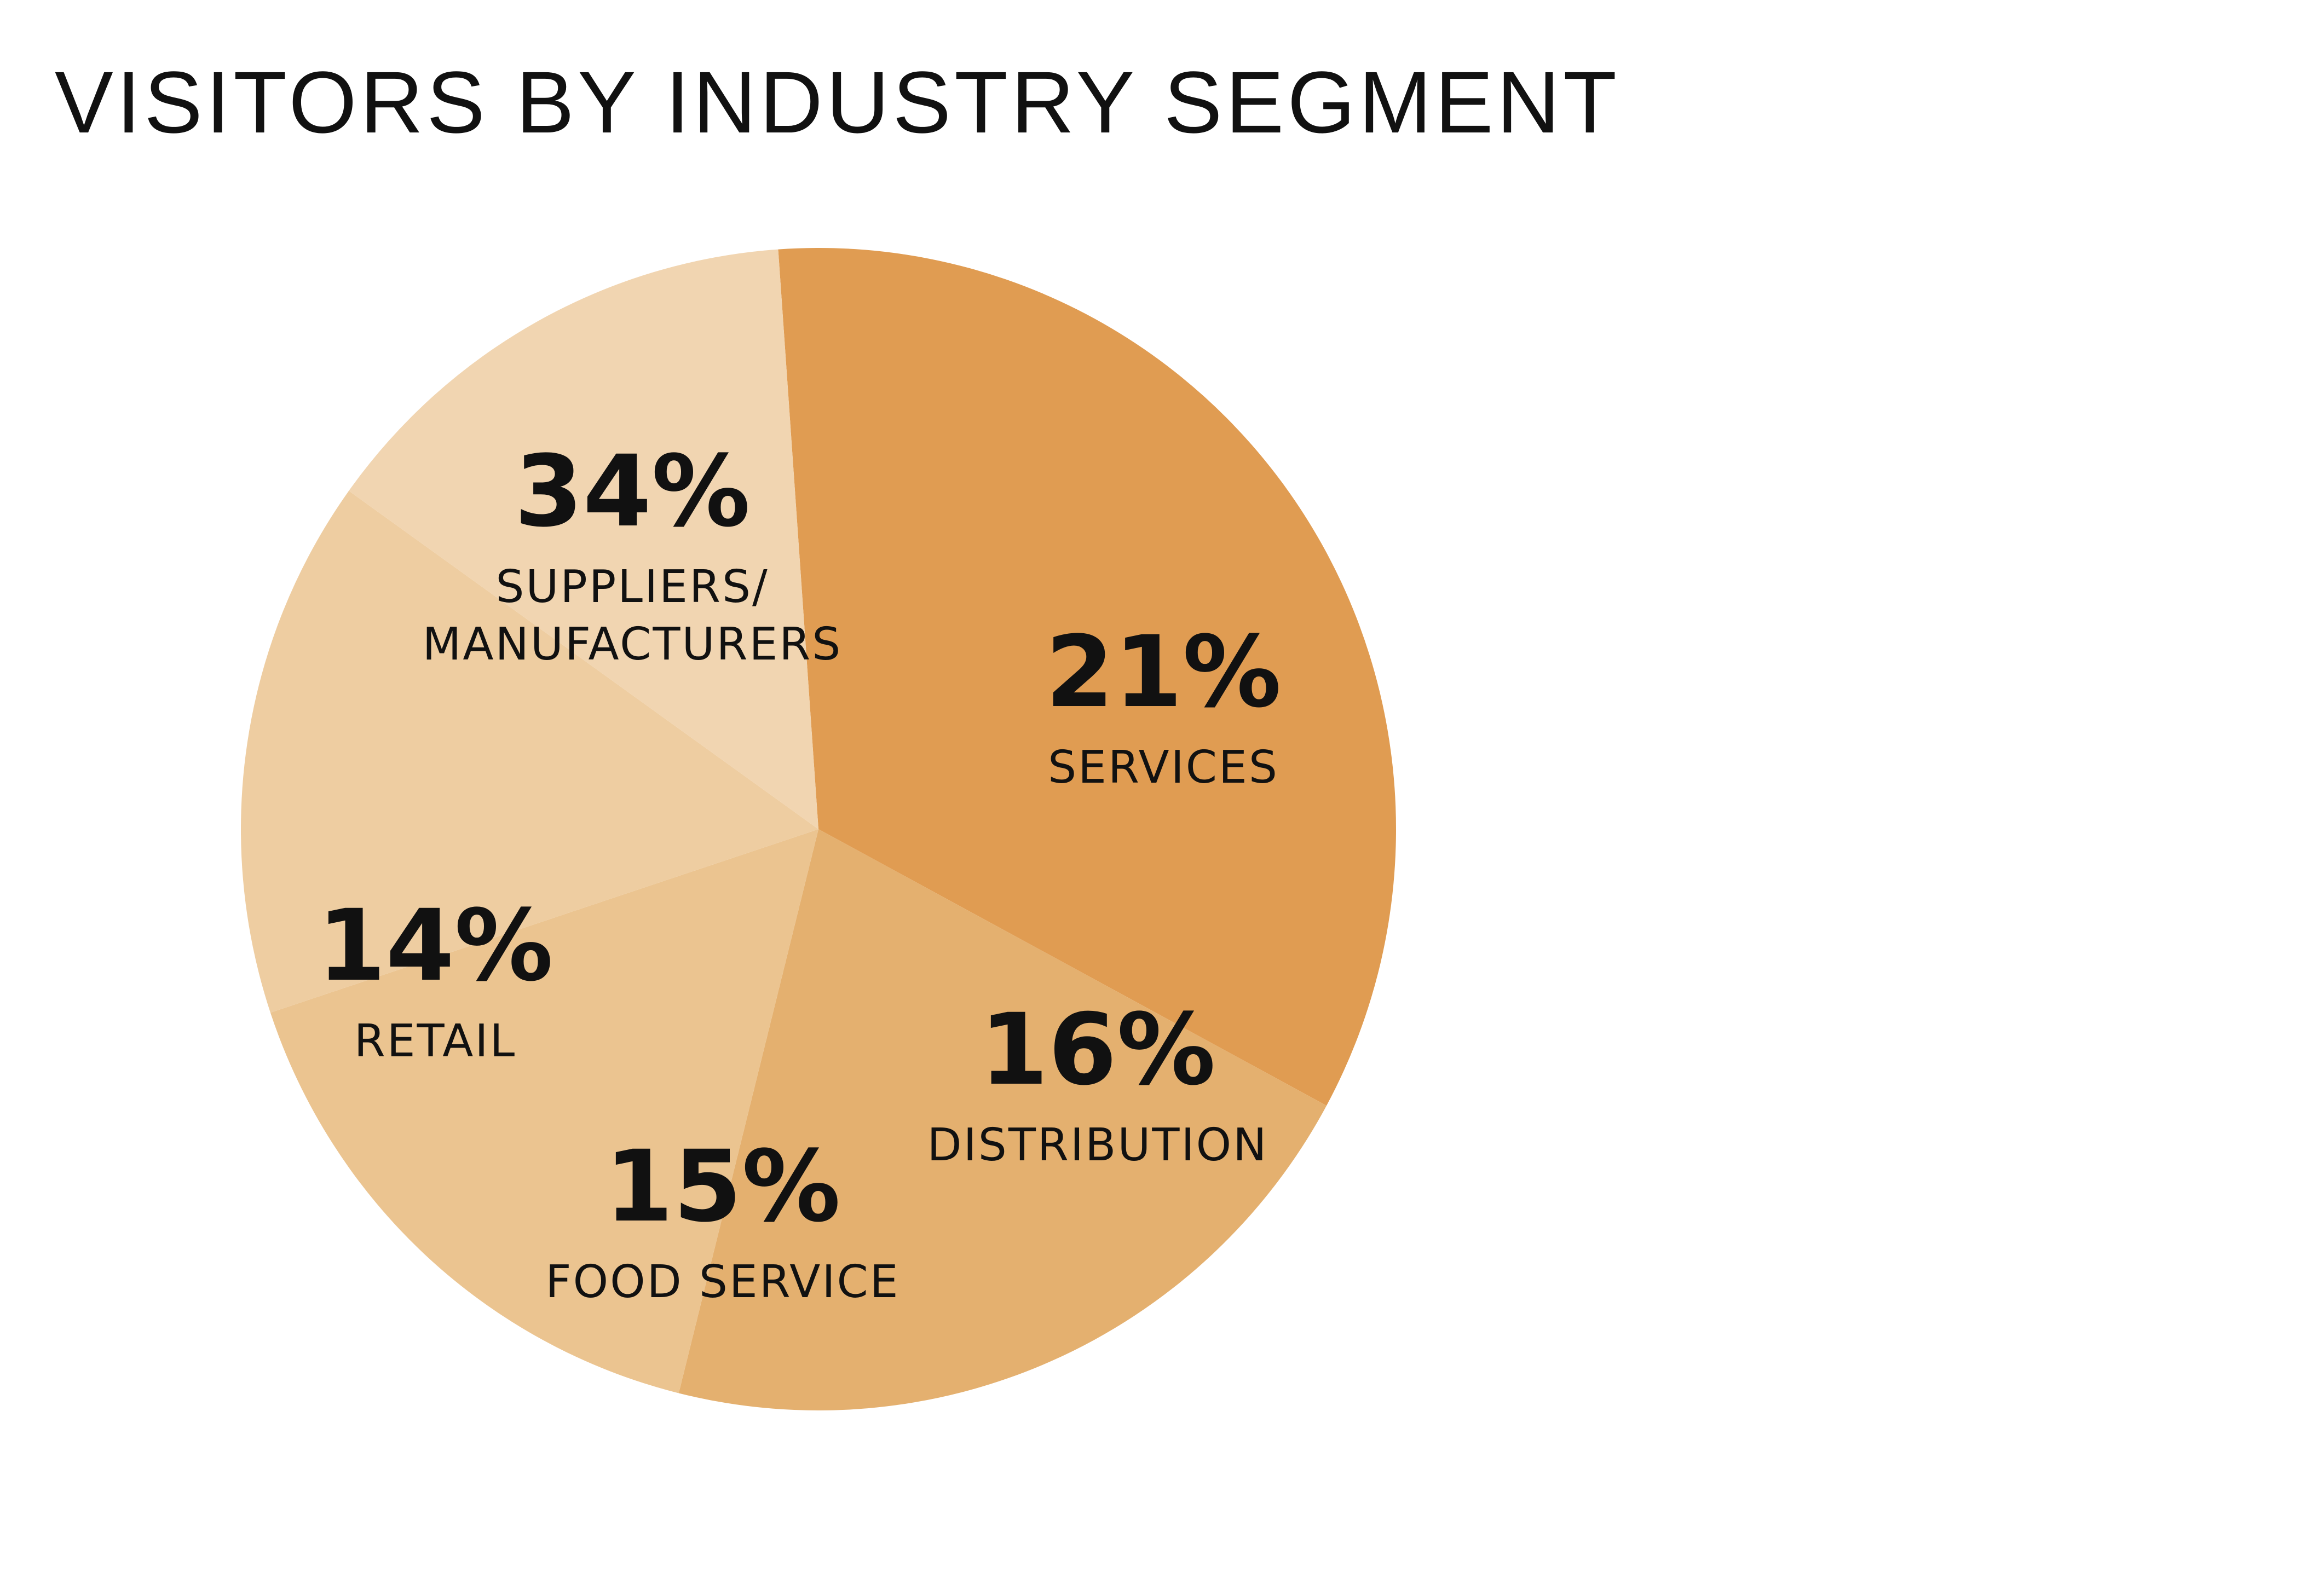 The image size is (2324, 1579). Describe the element at coordinates (1164, 672) in the screenshot. I see `slice-value-label: 21%` at that location.